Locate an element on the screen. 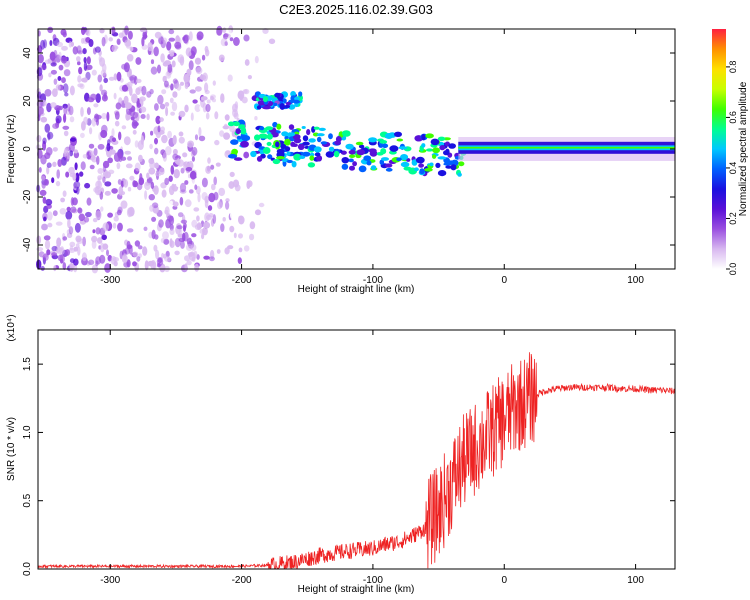 Image resolution: width=750 pixels, height=600 pixels. spectrogram-x-tick-label: -200 is located at coordinates (242, 280).